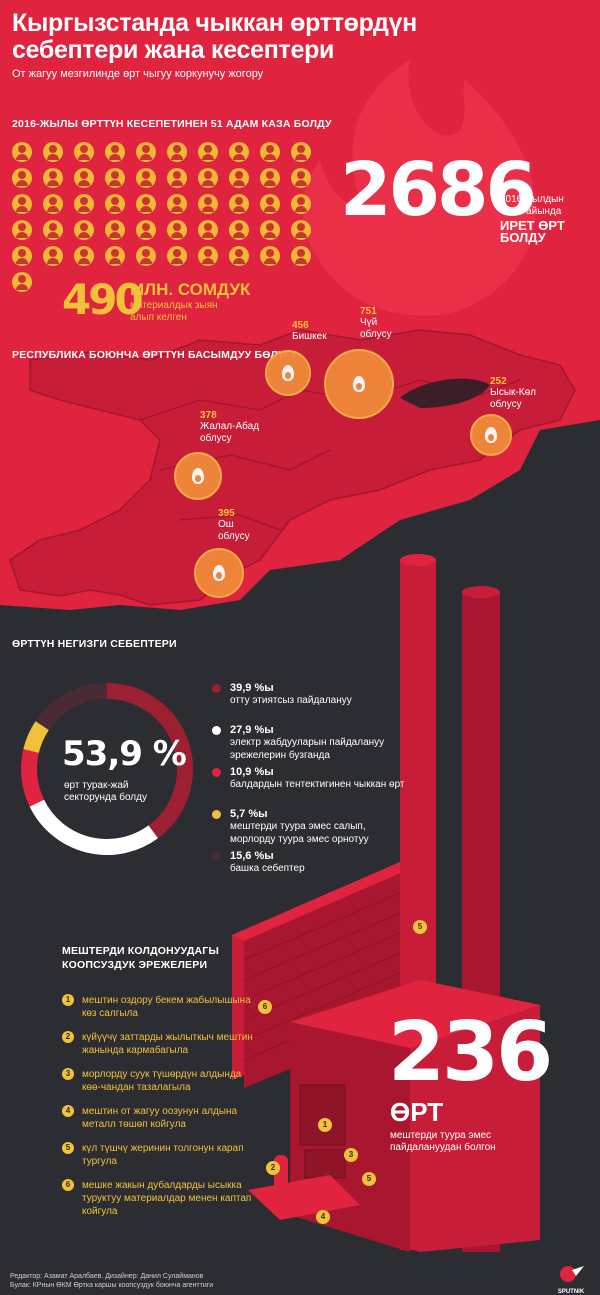  I want to click on region-value: 378, so click(208, 415).